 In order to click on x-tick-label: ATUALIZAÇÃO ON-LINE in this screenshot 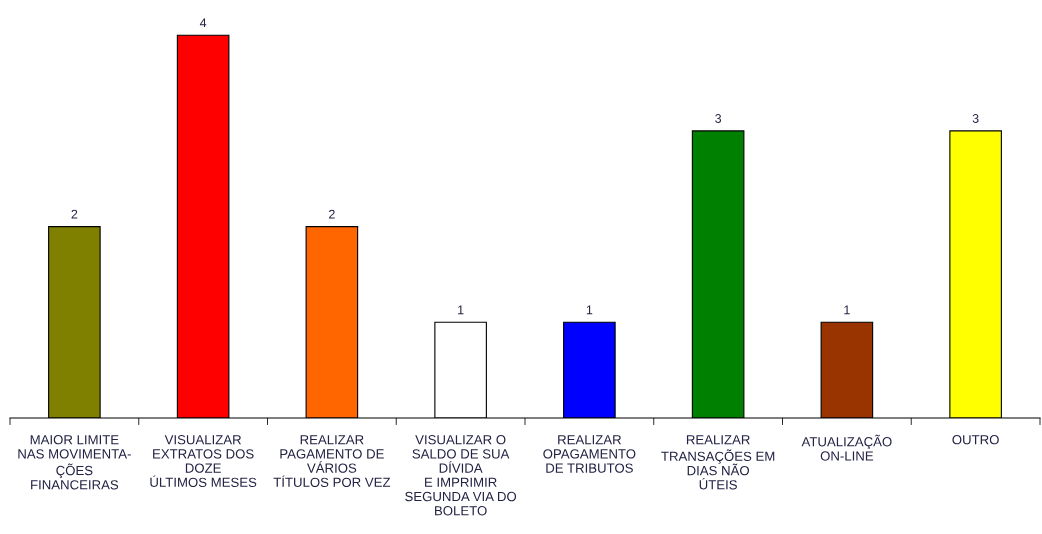, I will do `click(846, 447)`.